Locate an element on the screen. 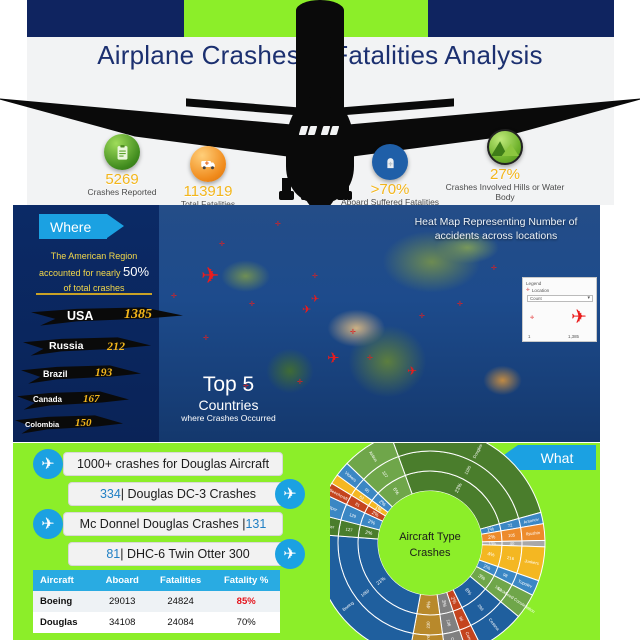  slice-count: 98 is located at coordinates (505, 575).